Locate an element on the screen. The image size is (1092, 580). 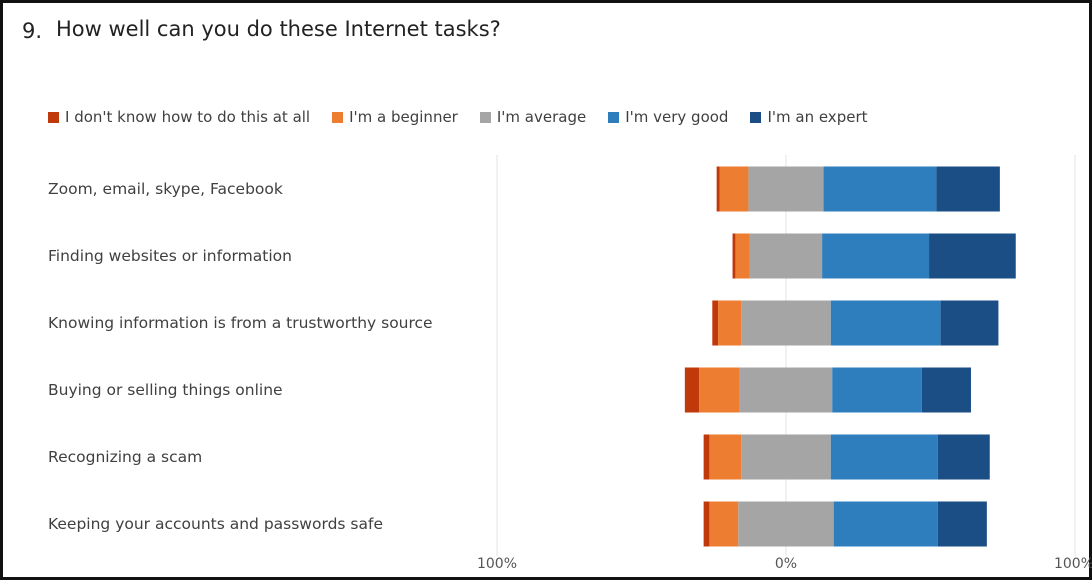
bar-segment-row0-very-good is located at coordinates (880, 189).